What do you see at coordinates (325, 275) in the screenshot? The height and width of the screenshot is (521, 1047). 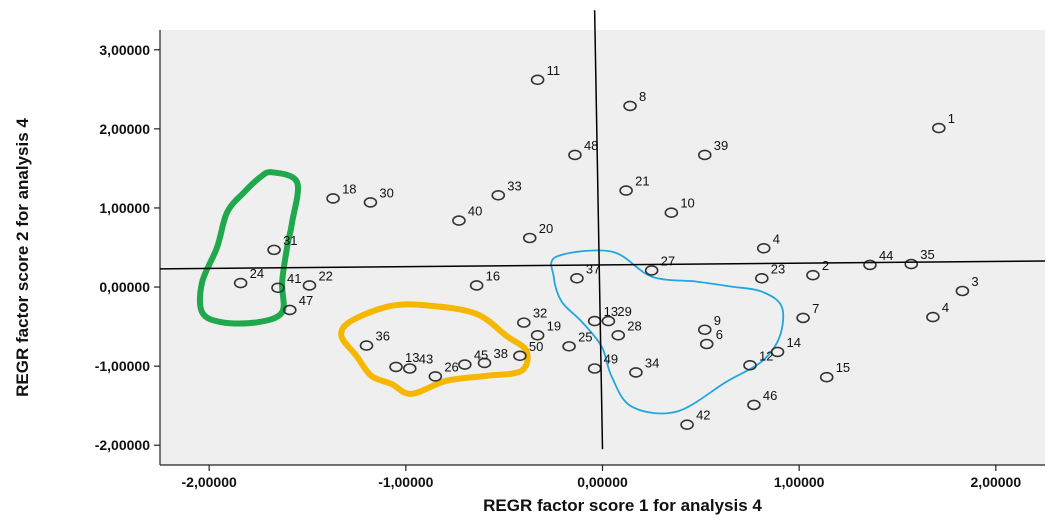 I see `point-label: 22` at bounding box center [325, 275].